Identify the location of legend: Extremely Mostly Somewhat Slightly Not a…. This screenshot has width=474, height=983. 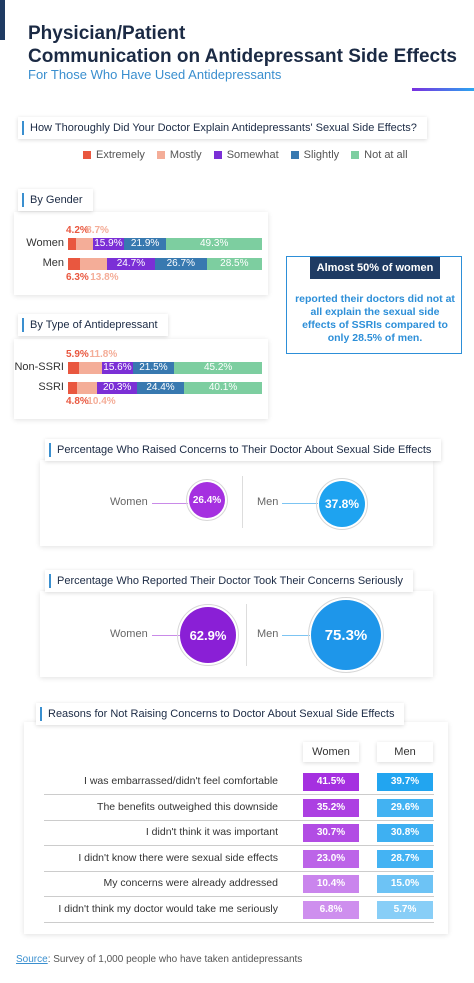
(251, 155).